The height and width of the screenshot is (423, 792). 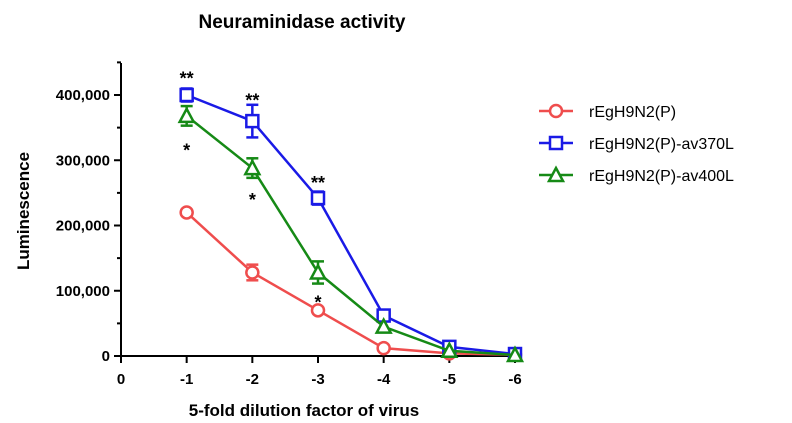 I want to click on y-axis: 0 100,000 200,000 300,000 400,000, so click(x=89, y=213).